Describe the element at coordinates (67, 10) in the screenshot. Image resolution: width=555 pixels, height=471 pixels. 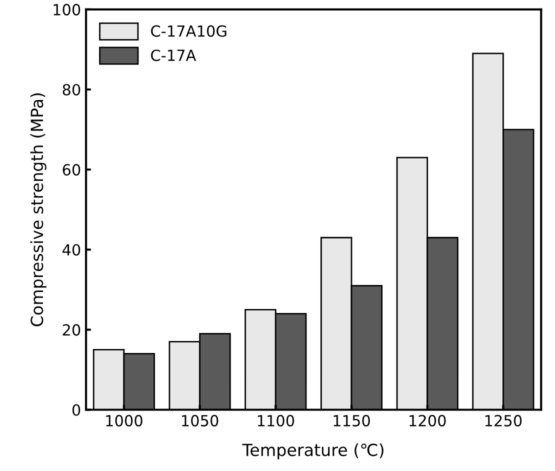
I see `y-tick-label: 100` at that location.